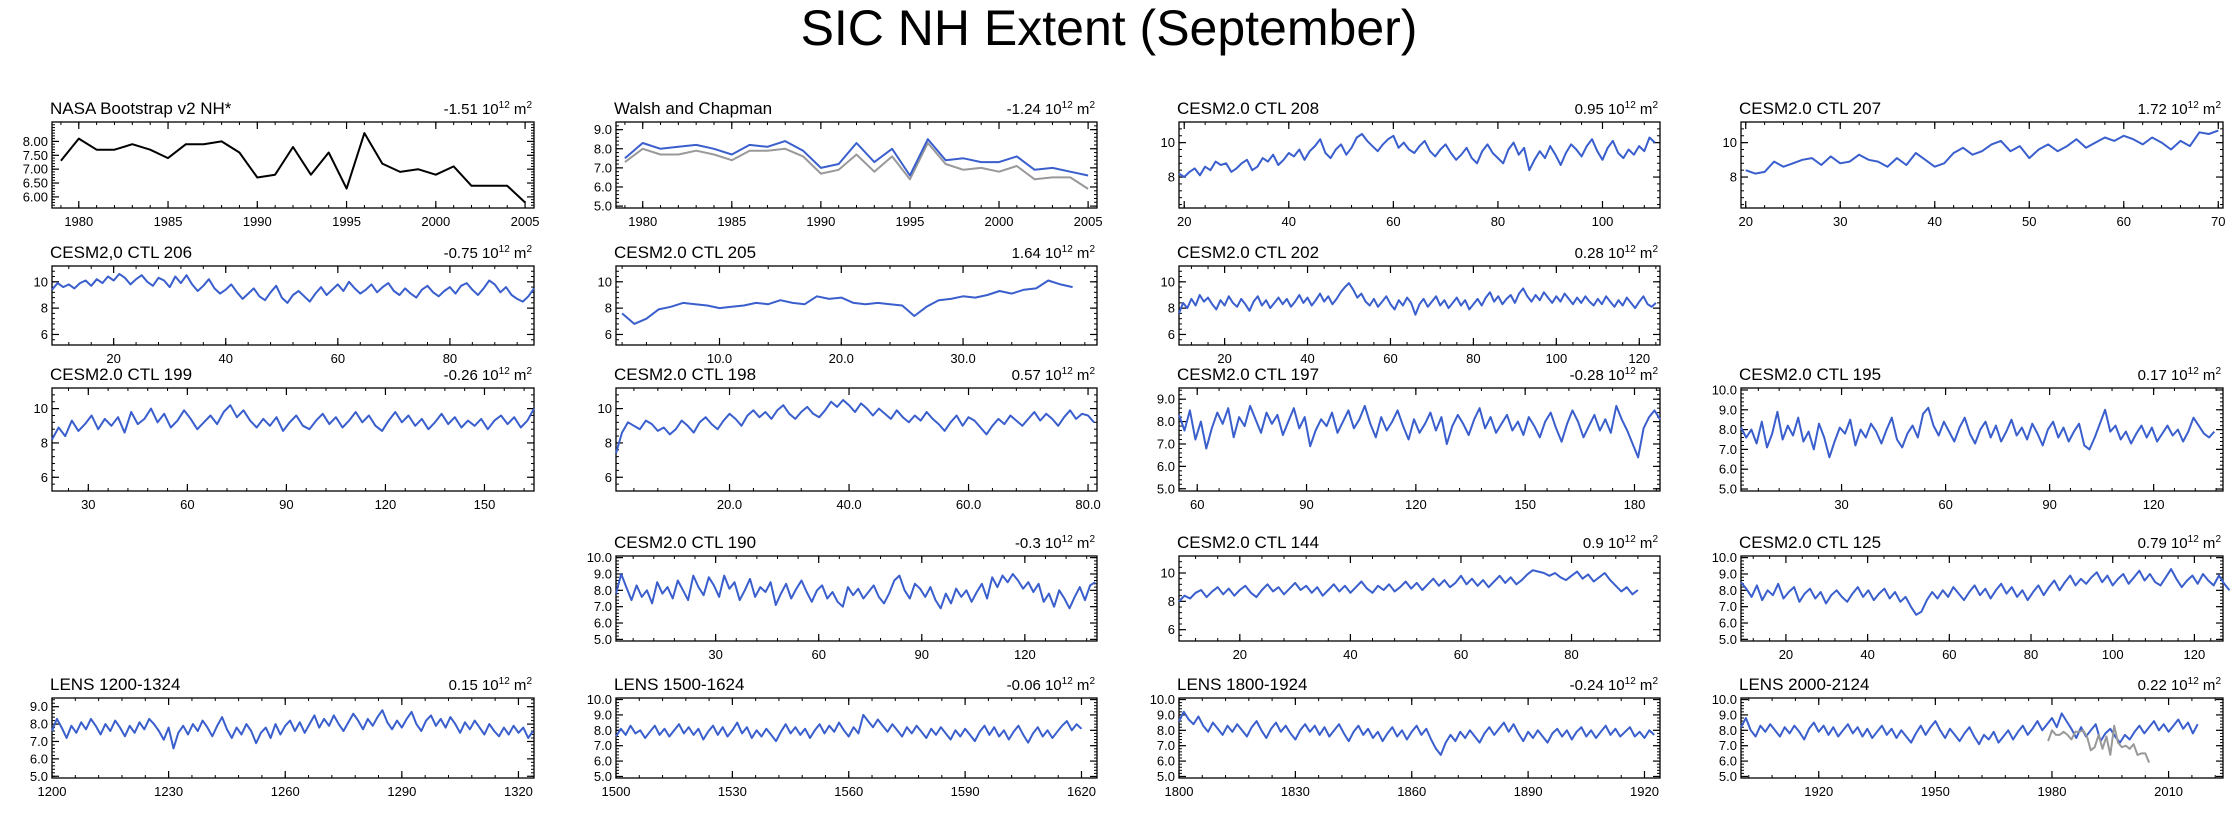 This screenshot has height=822, width=2238. What do you see at coordinates (35, 169) in the screenshot?
I see `y-tick-label: 7.00` at bounding box center [35, 169].